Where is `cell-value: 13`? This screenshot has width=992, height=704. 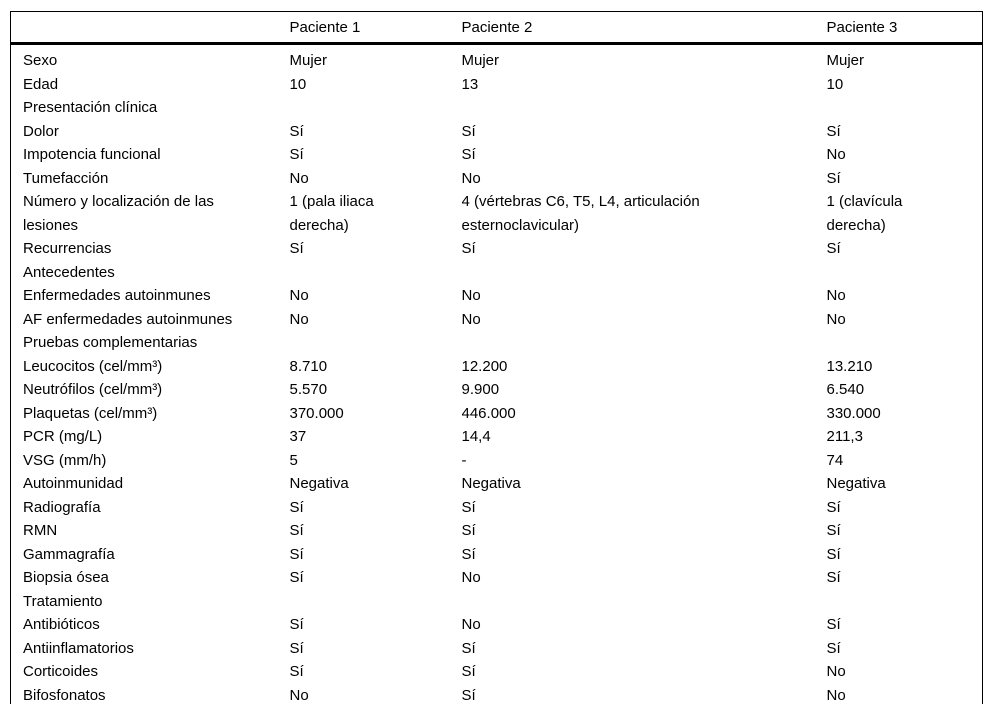 cell-value: 13 is located at coordinates (470, 84).